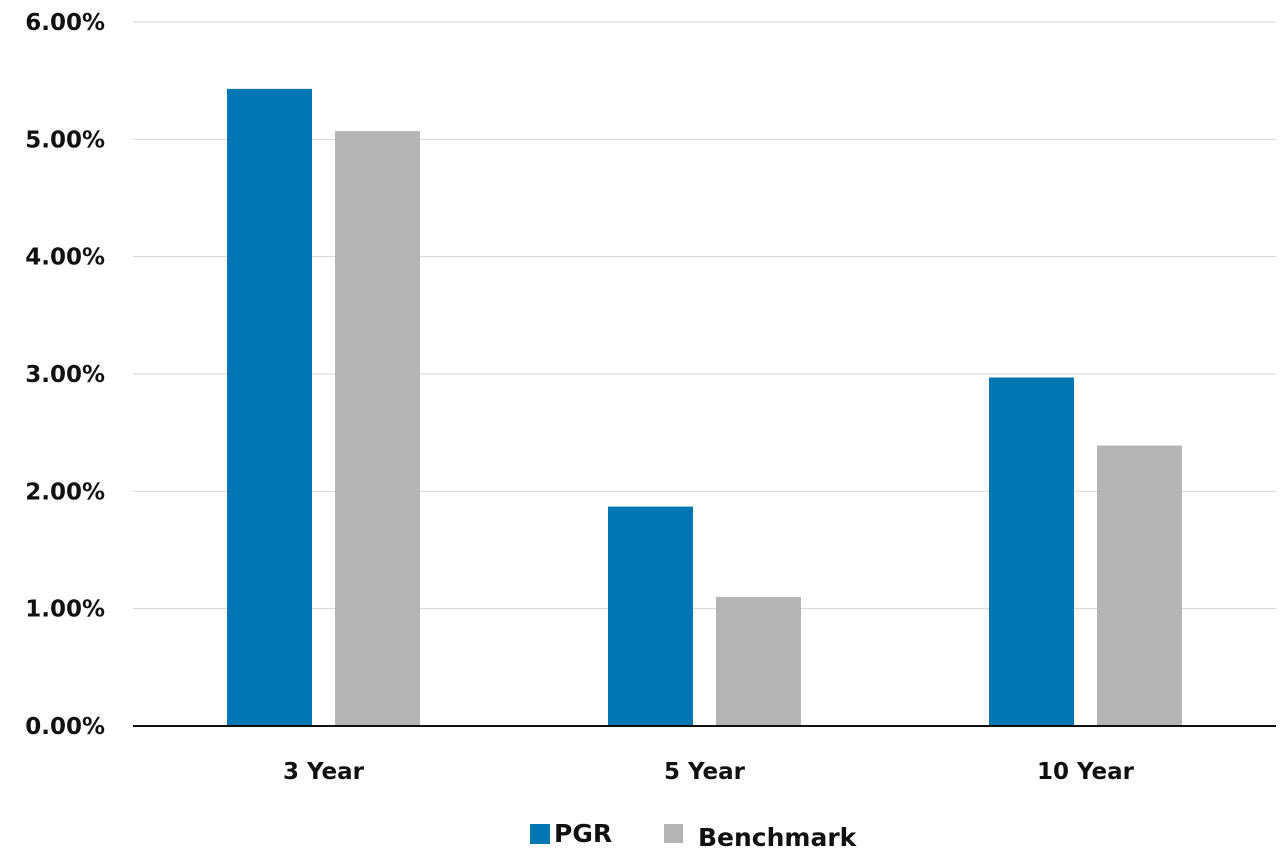  Describe the element at coordinates (650, 616) in the screenshot. I see `bar-pgr-5-year` at that location.